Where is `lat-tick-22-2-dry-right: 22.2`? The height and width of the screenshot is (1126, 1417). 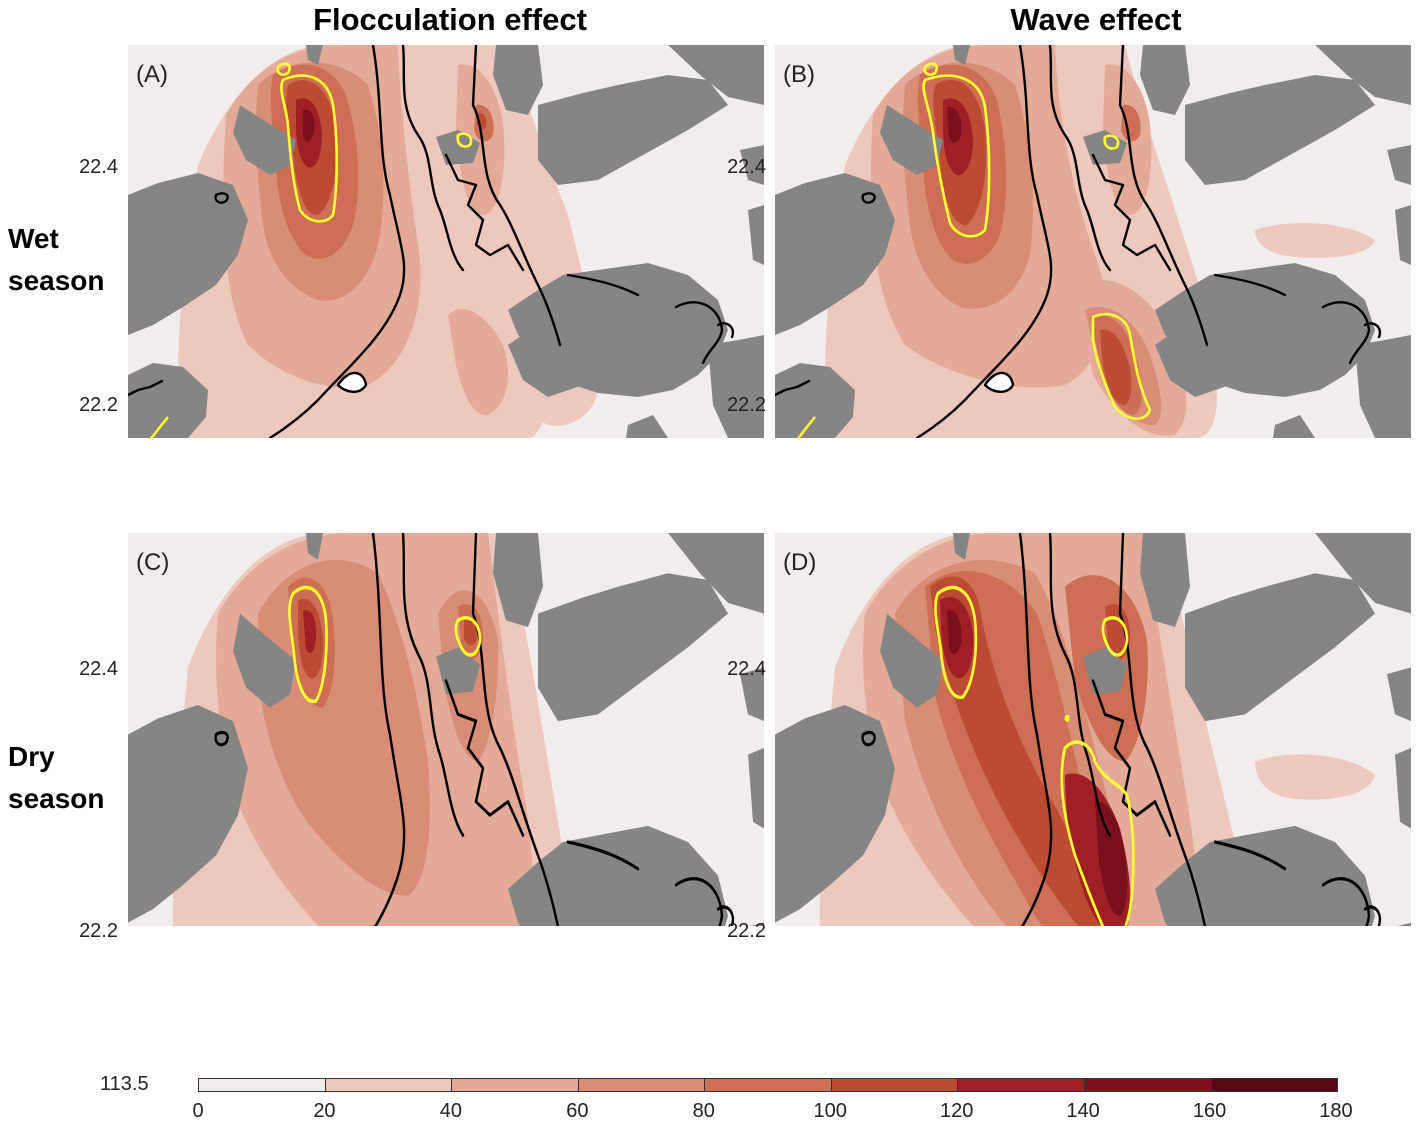 lat-tick-22-2-dry-right: 22.2 is located at coordinates (746, 931).